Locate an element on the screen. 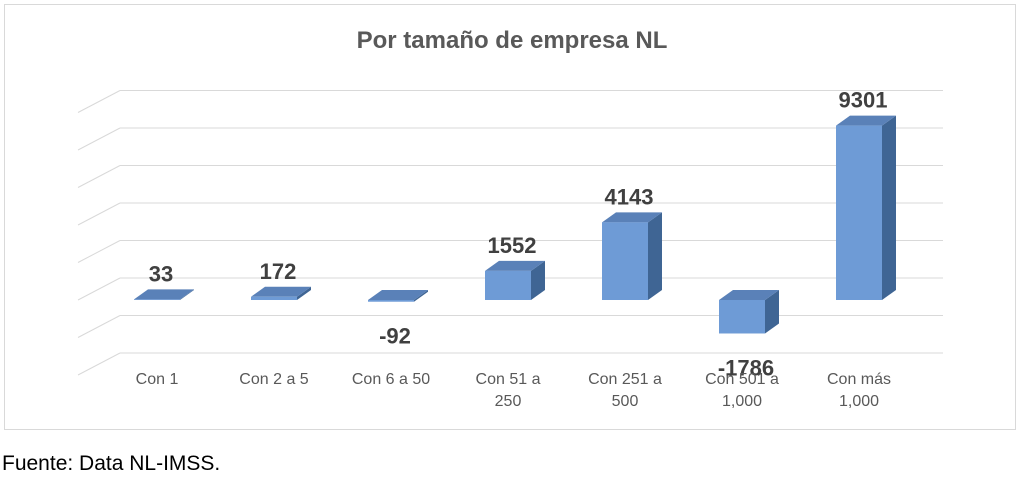 This screenshot has width=1024, height=488. data-label: -92 is located at coordinates (395, 336).